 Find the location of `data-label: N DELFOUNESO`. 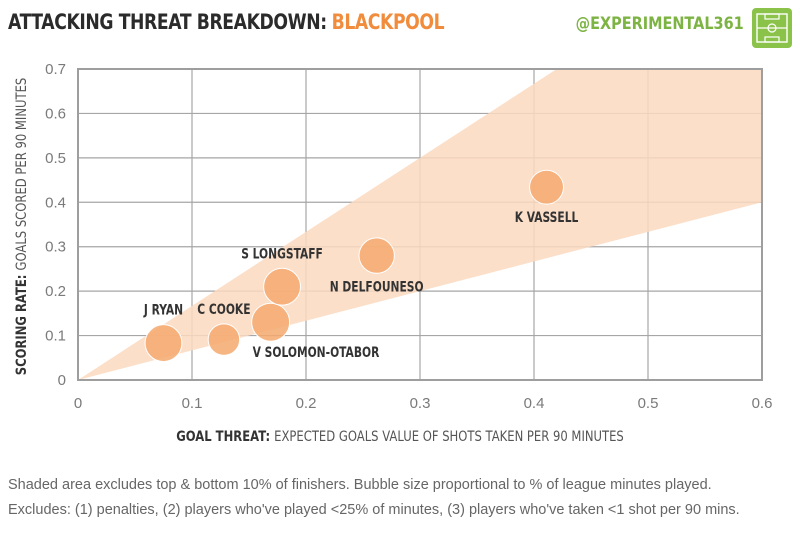

data-label: N DELFOUNESO is located at coordinates (377, 287).